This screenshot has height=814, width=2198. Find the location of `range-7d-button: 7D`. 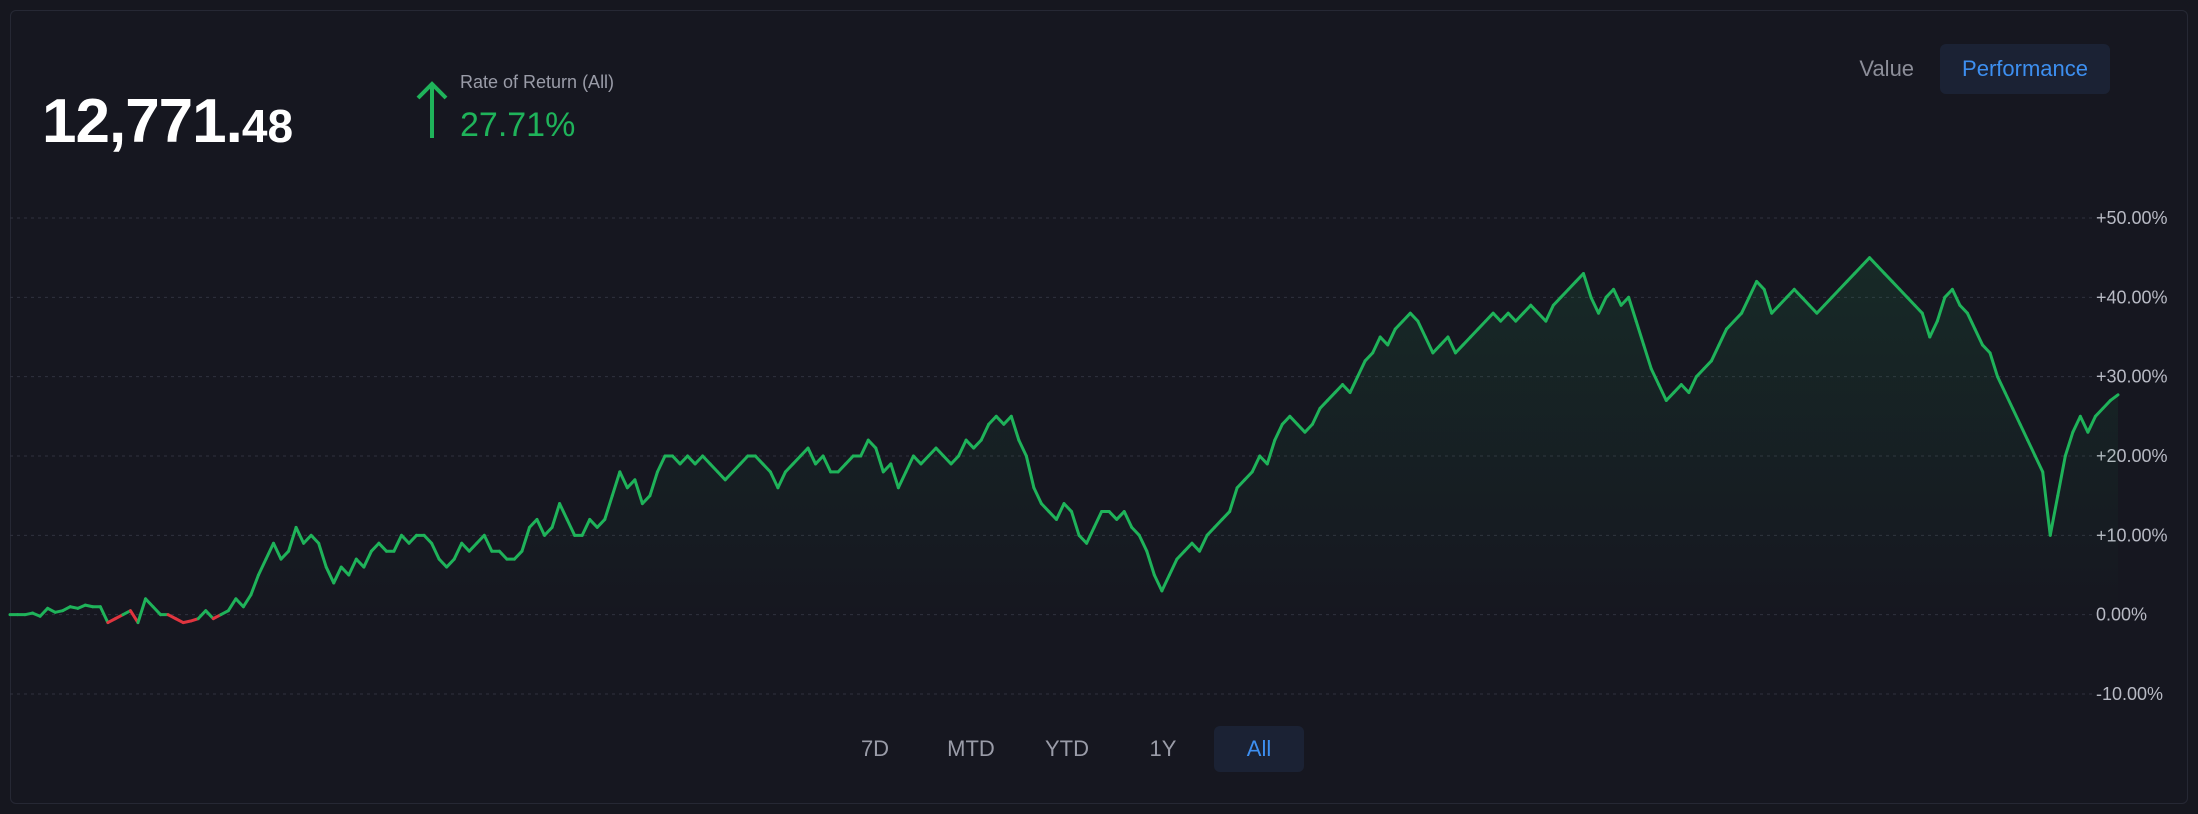

range-7d-button: 7D is located at coordinates (875, 748).